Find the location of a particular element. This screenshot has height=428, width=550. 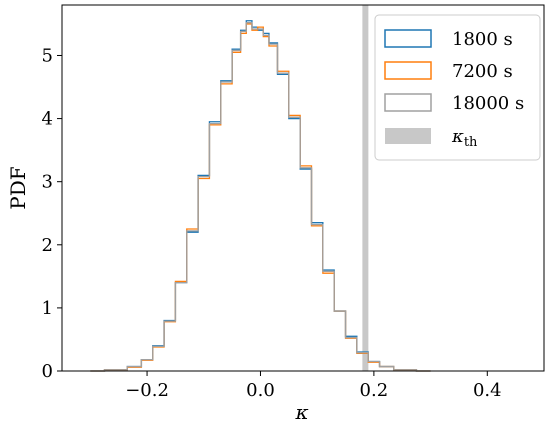

y-tick-label: 3 is located at coordinates (47, 182).